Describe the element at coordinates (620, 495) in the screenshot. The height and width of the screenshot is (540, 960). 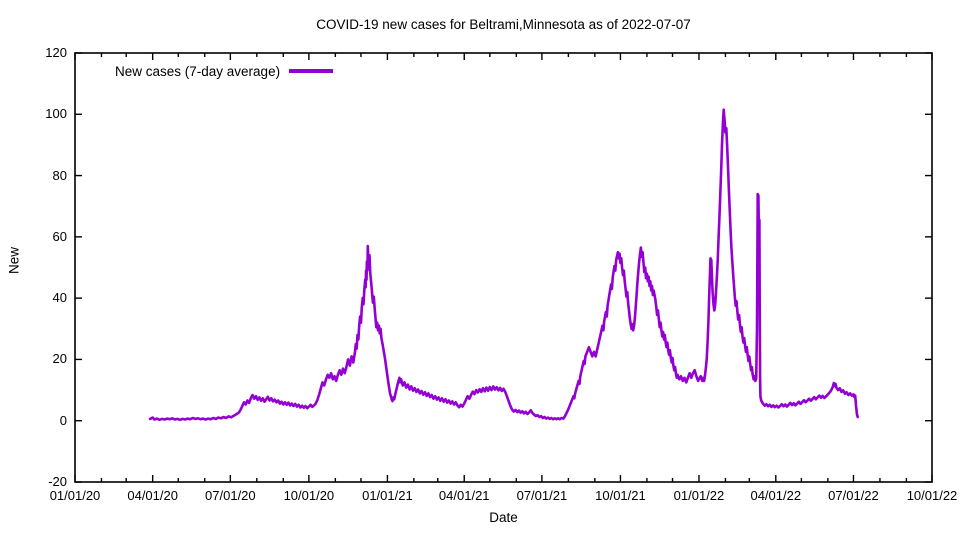
I see `x-tick-label: 10/01/21` at that location.